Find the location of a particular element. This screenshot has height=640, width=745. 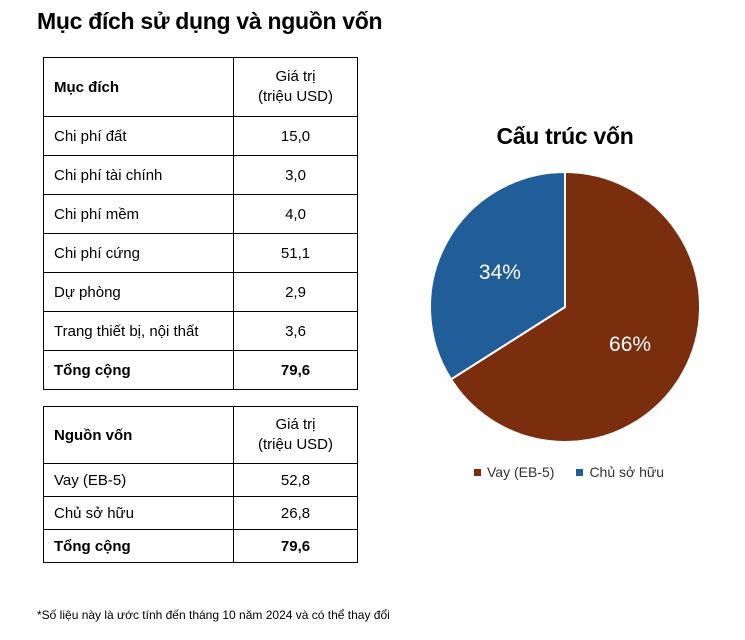

row-value: 52,8 is located at coordinates (295, 480).